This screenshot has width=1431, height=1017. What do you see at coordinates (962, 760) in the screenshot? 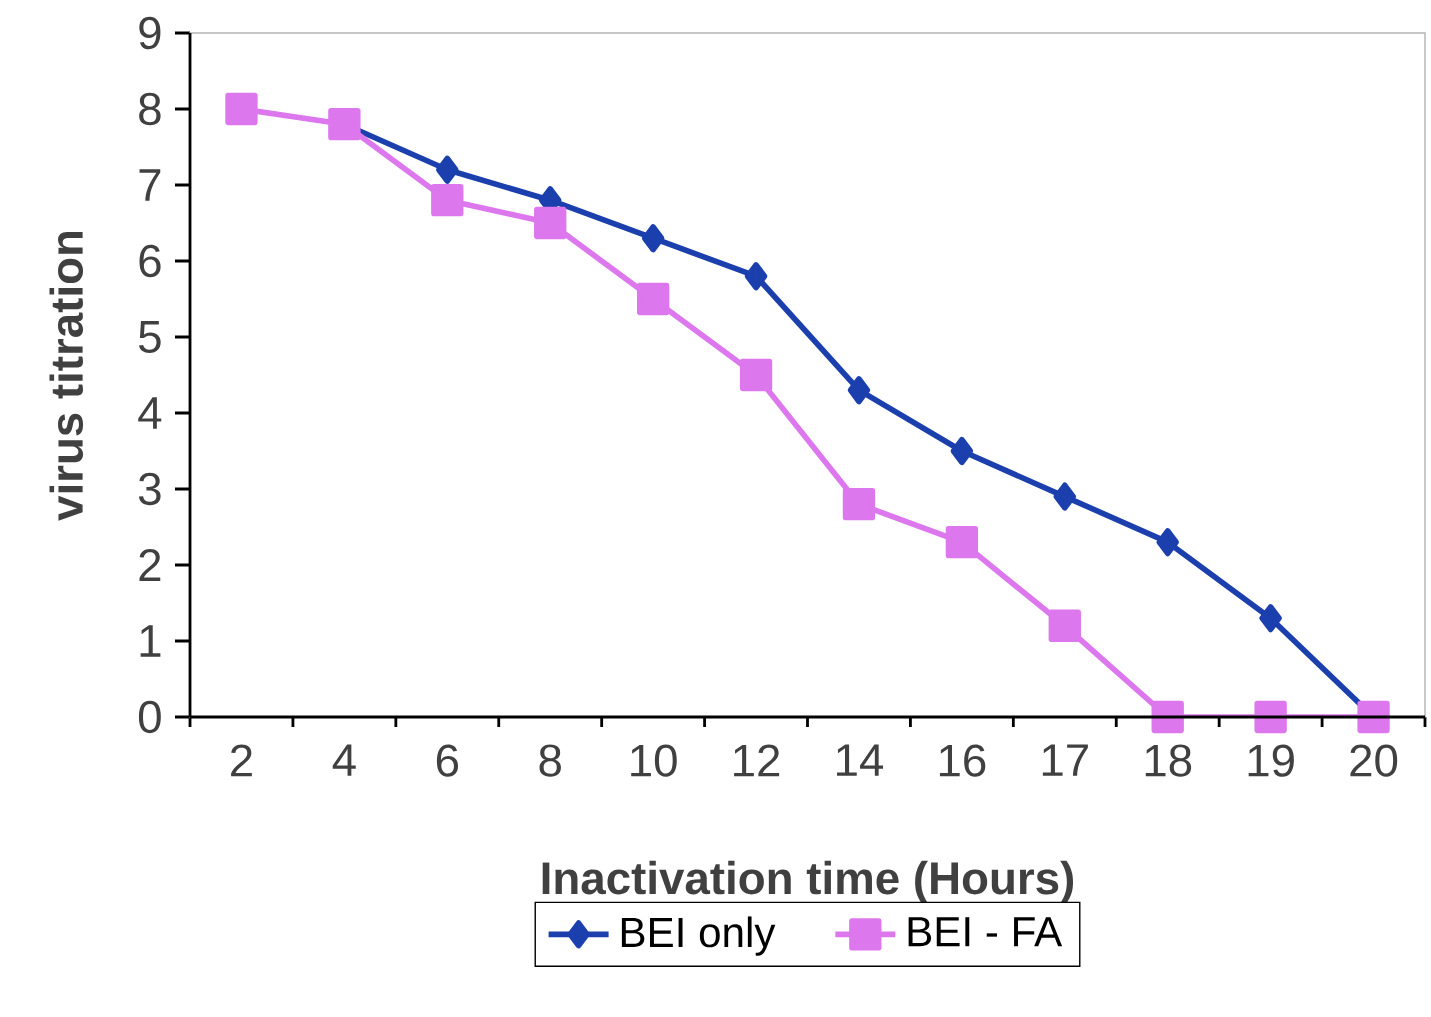
I see `x-tick-label: 16` at bounding box center [962, 760].